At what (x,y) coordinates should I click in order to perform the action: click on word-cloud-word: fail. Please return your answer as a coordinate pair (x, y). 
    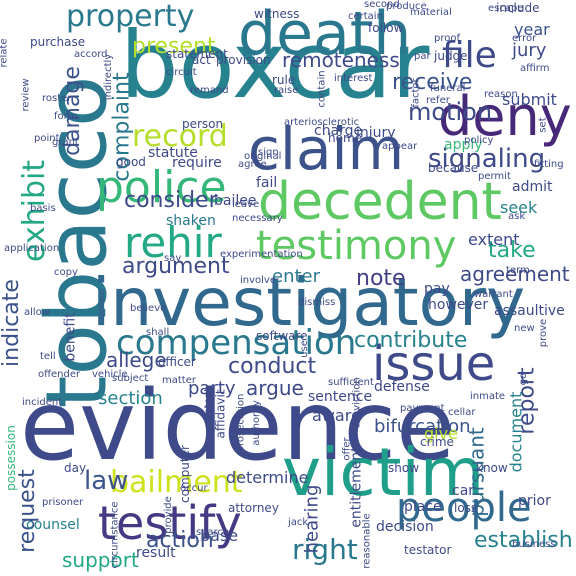
    Looking at the image, I should click on (267, 183).